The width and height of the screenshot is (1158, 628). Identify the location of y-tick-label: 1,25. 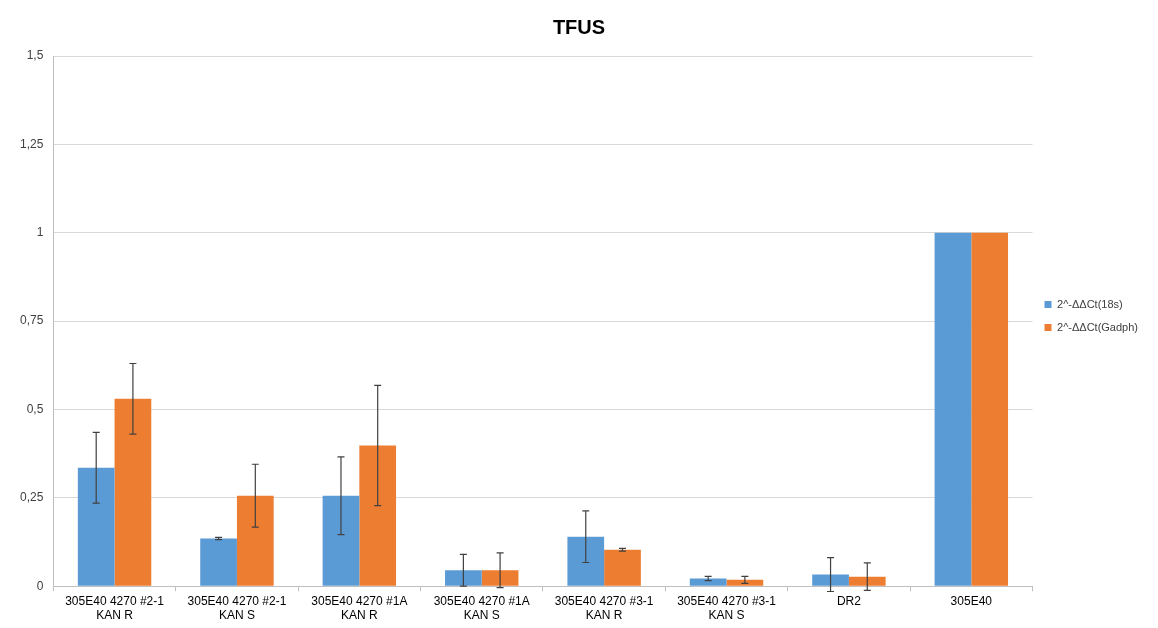
(32, 143).